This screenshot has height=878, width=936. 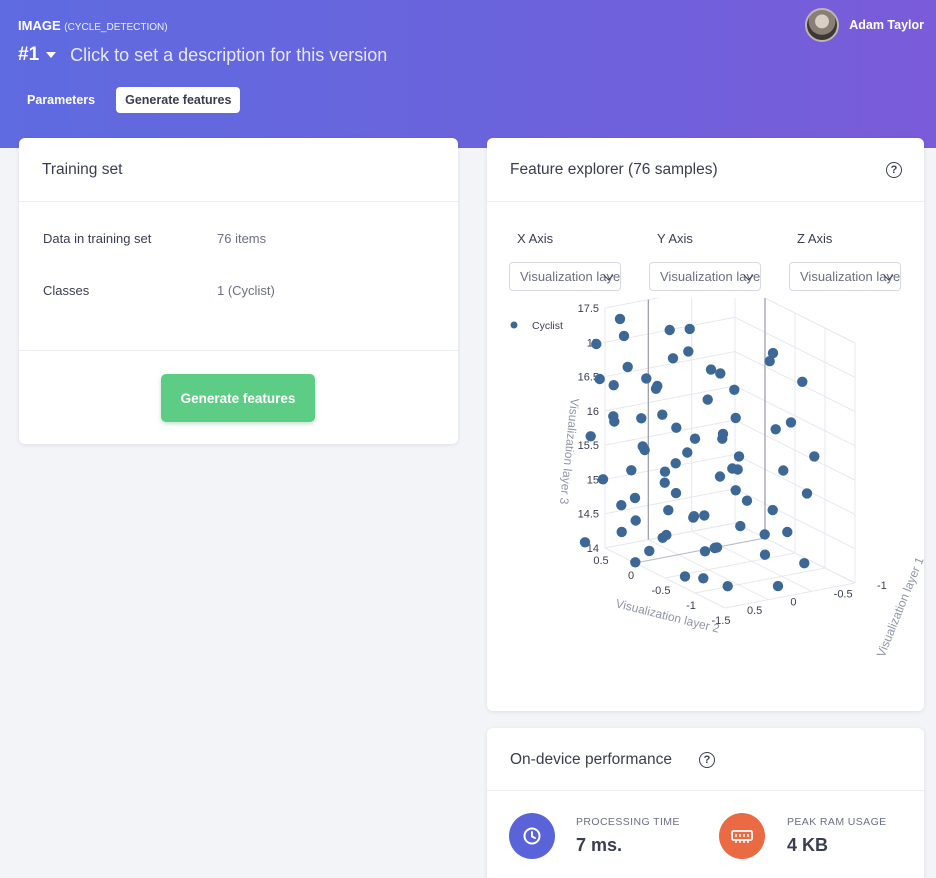 What do you see at coordinates (699, 452) in the screenshot?
I see `data-points` at bounding box center [699, 452].